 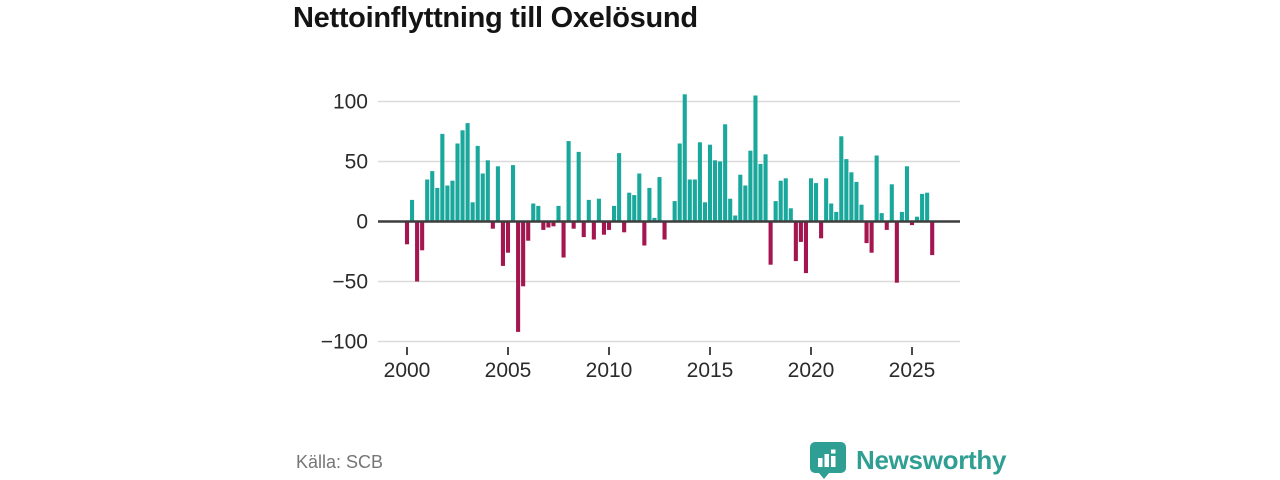 I want to click on x-tick-label: 2015, so click(x=710, y=370).